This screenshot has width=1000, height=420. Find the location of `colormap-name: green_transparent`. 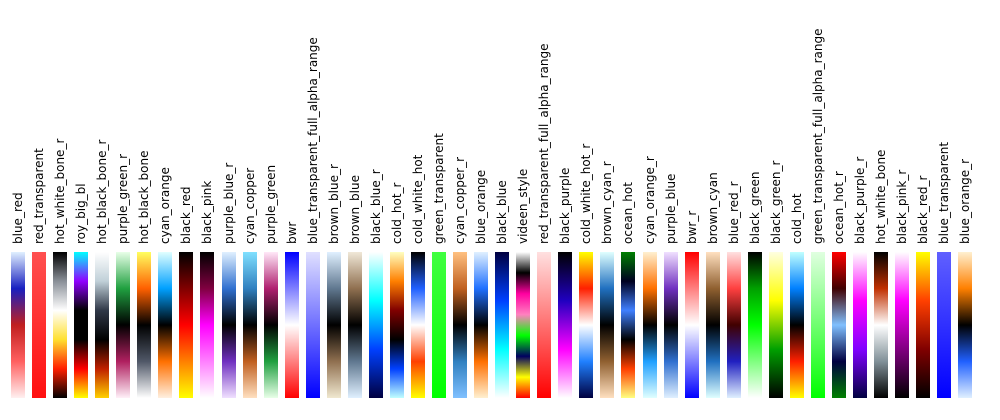

colormap-name: green_transparent is located at coordinates (439, 188).